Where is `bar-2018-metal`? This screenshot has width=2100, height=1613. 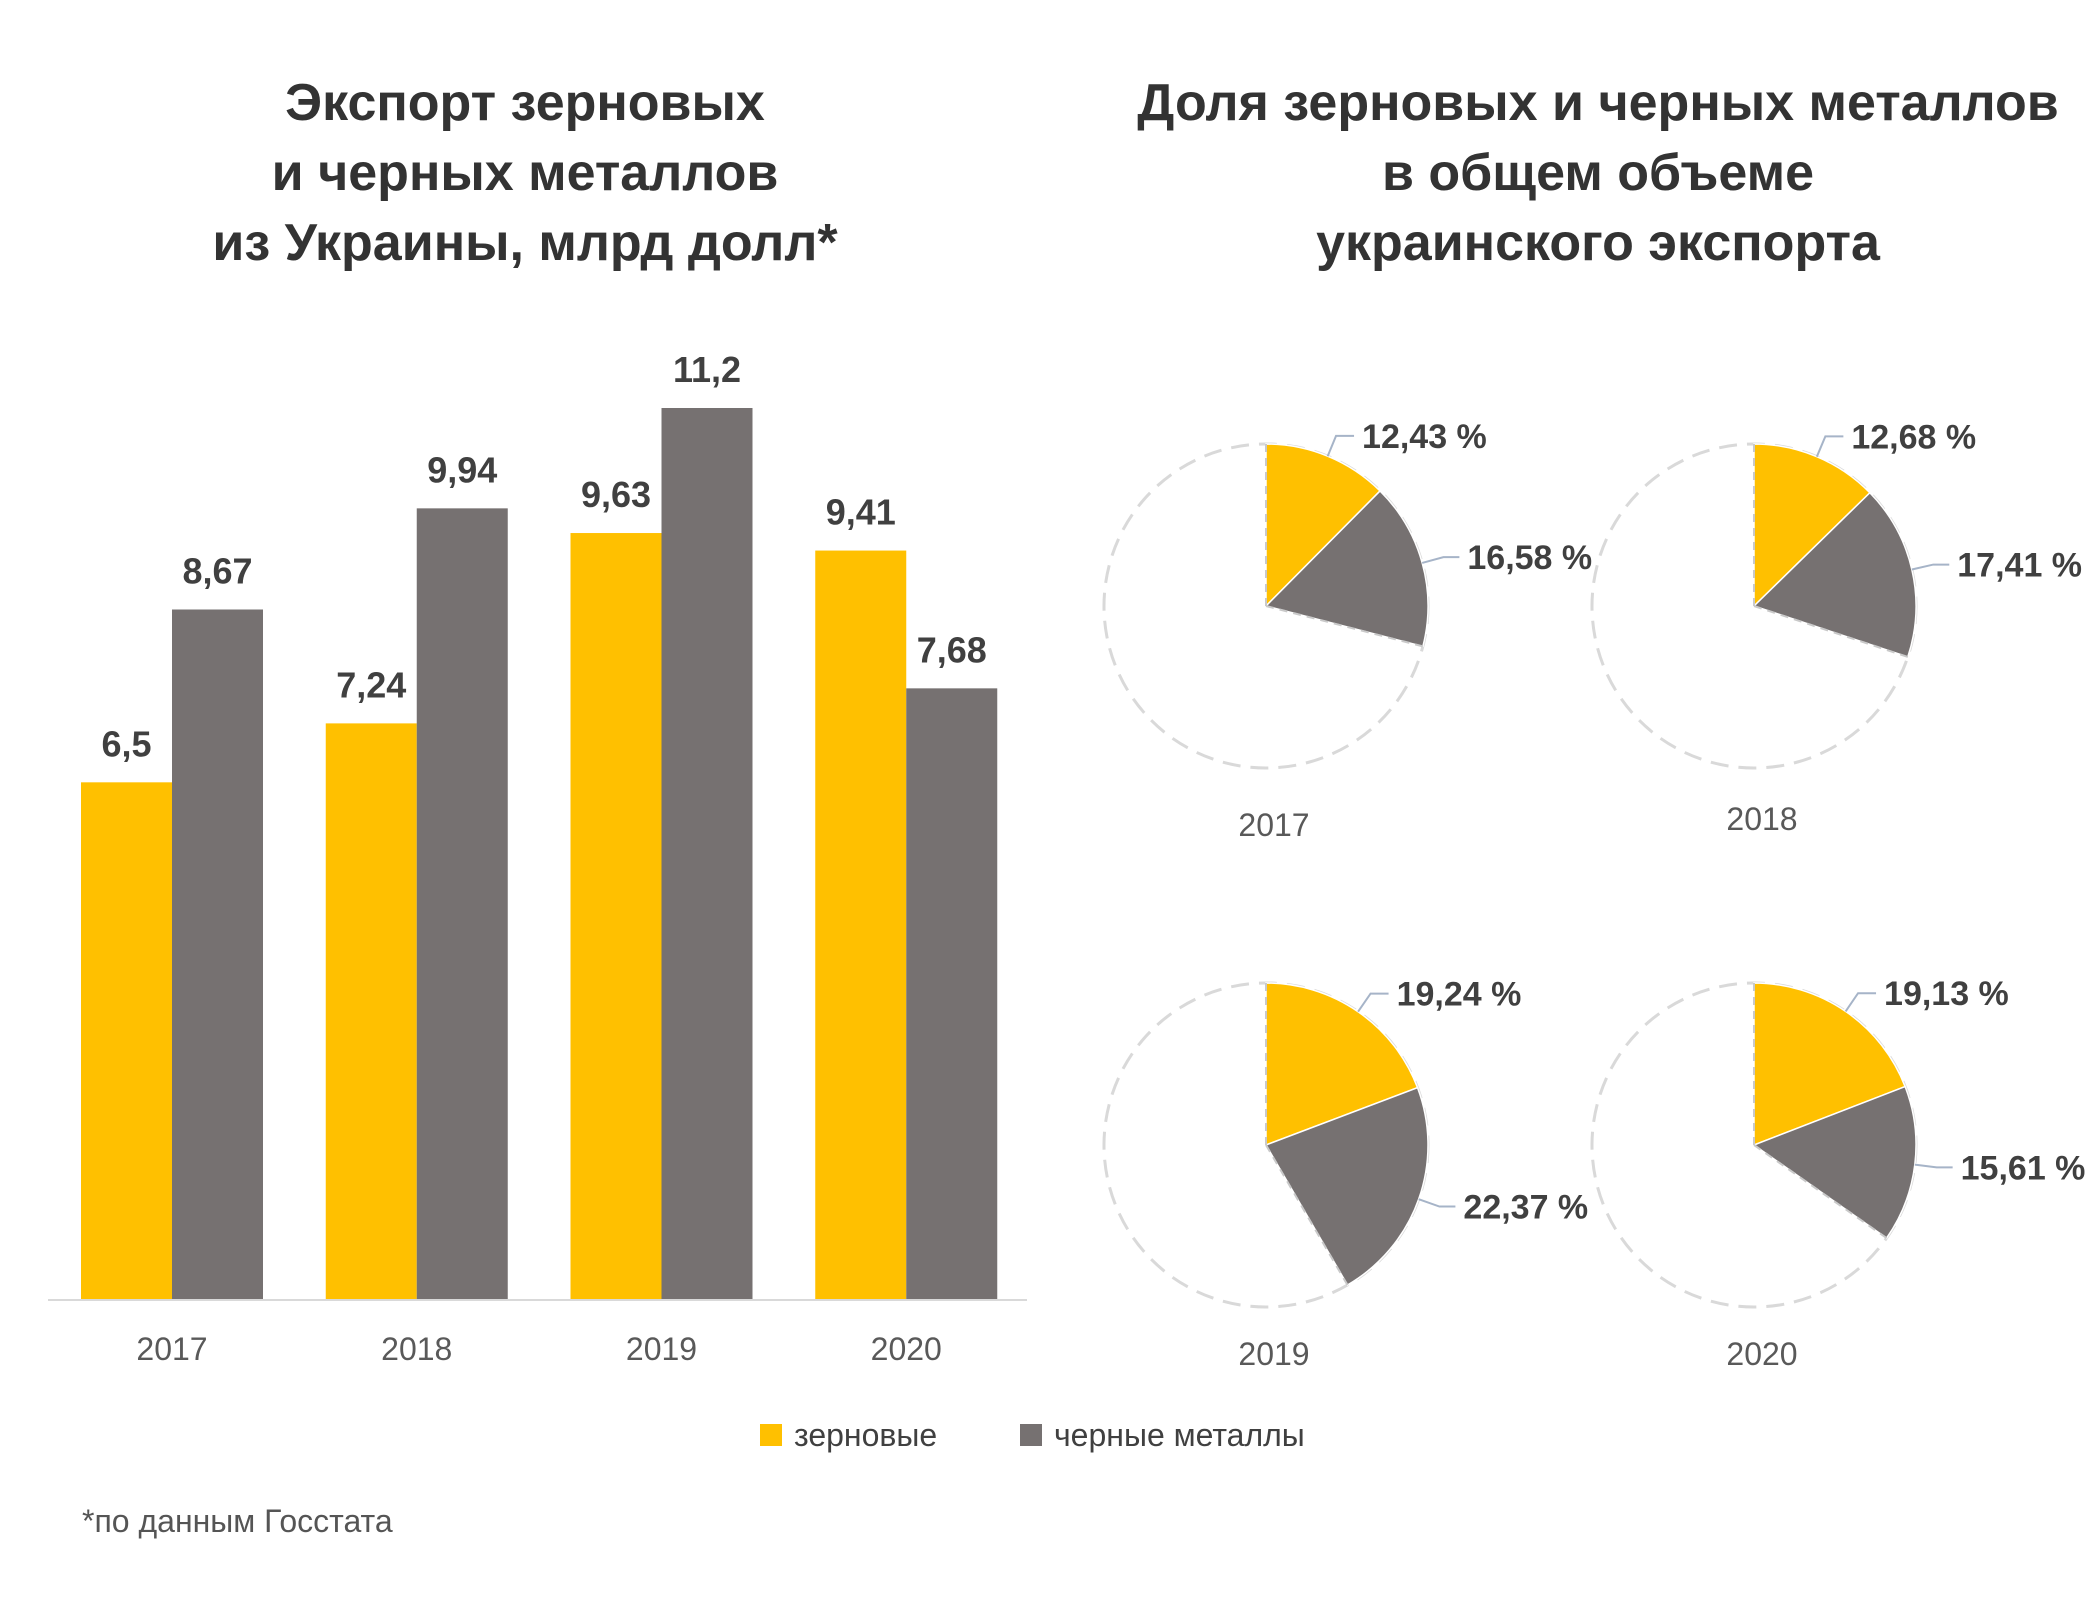
bar-2018-metal is located at coordinates (462, 904).